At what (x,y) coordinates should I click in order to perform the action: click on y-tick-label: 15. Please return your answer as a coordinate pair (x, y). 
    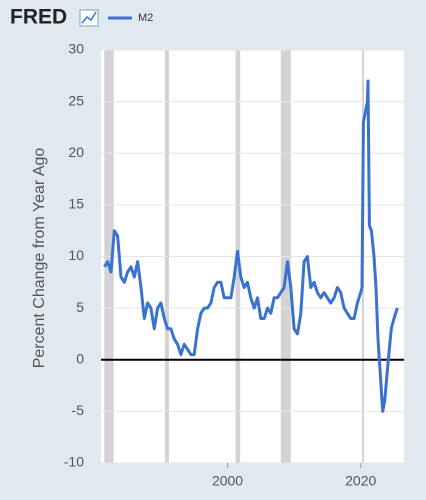
    Looking at the image, I should click on (76, 204).